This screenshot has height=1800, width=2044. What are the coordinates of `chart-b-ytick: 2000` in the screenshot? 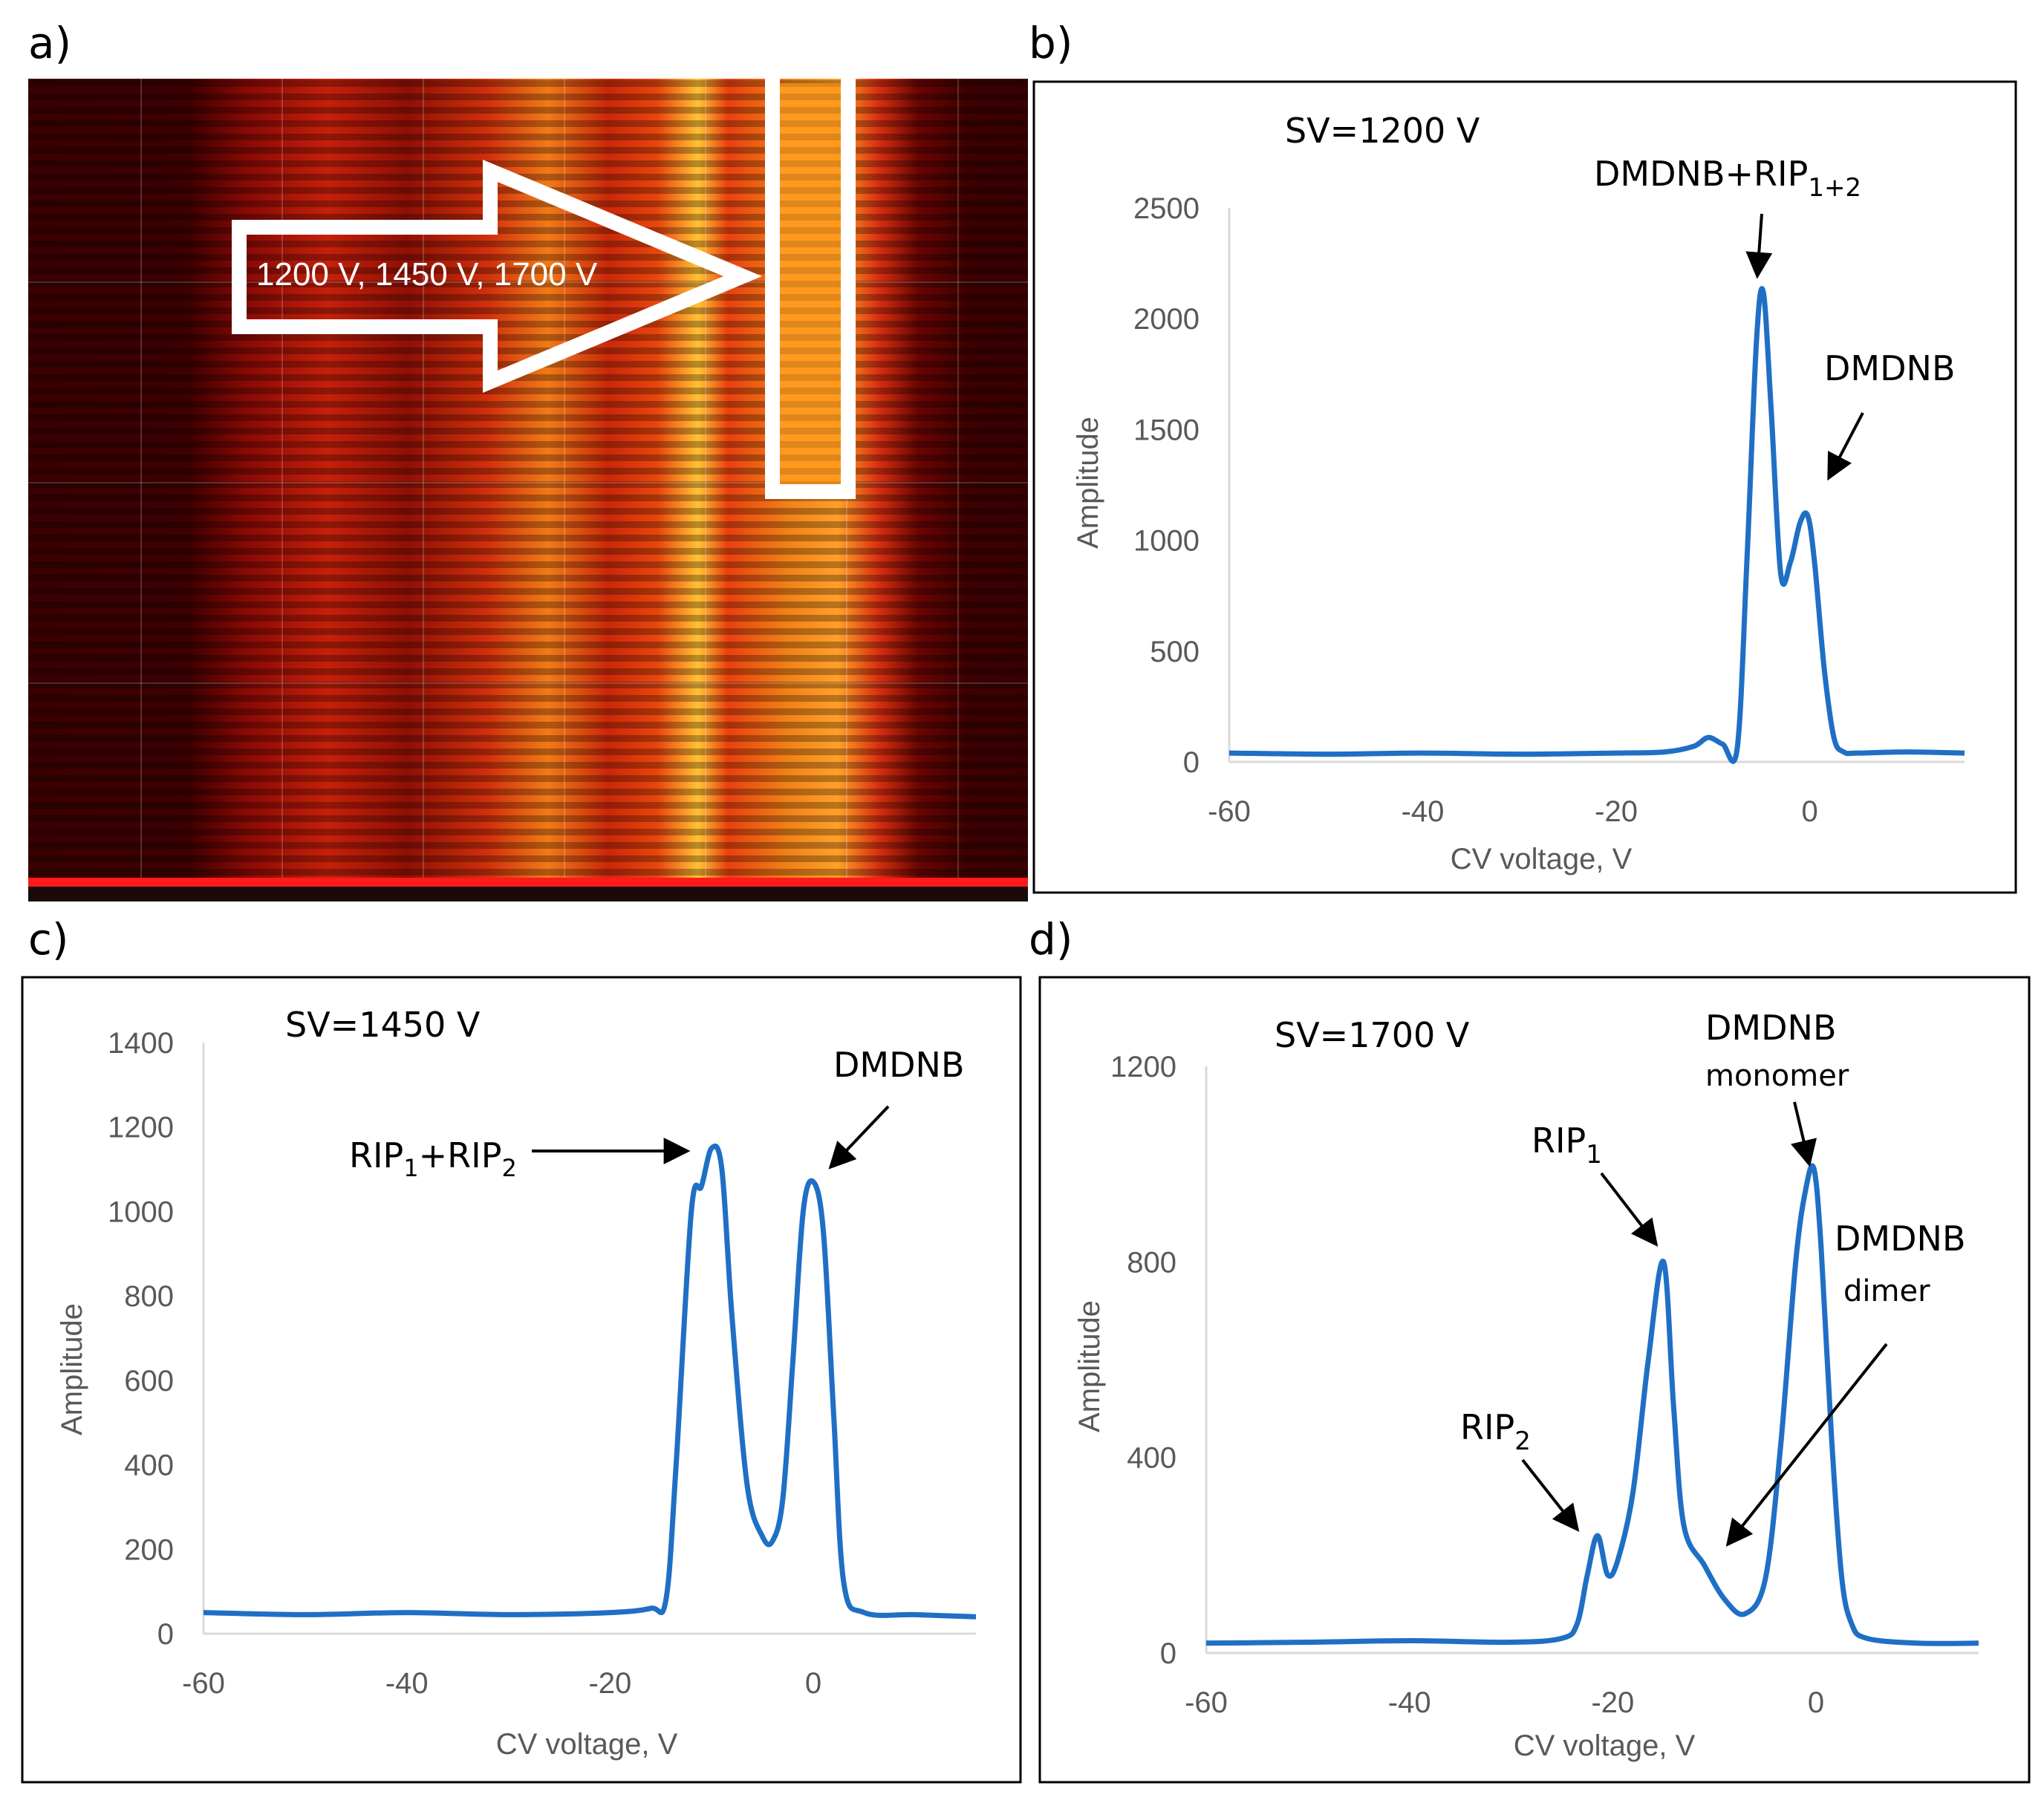 It's located at (1166, 319).